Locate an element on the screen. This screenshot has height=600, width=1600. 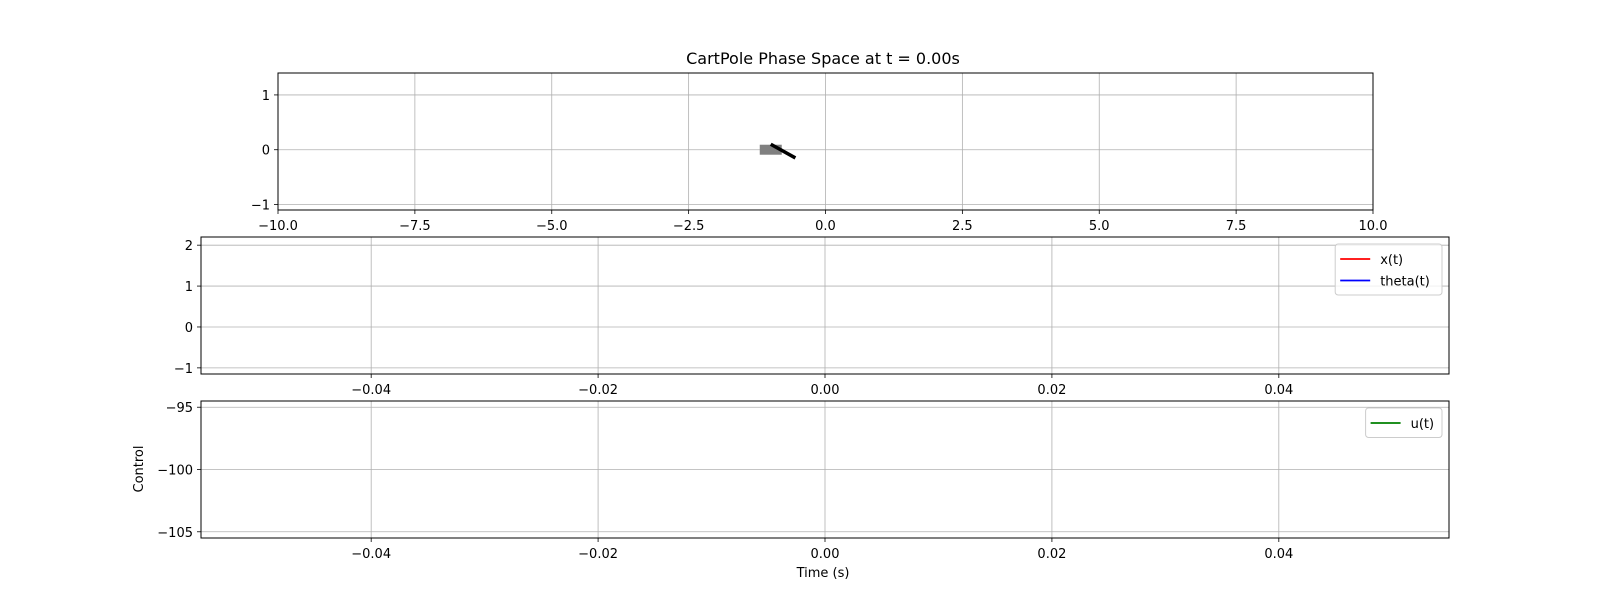
pole is located at coordinates (783, 151).